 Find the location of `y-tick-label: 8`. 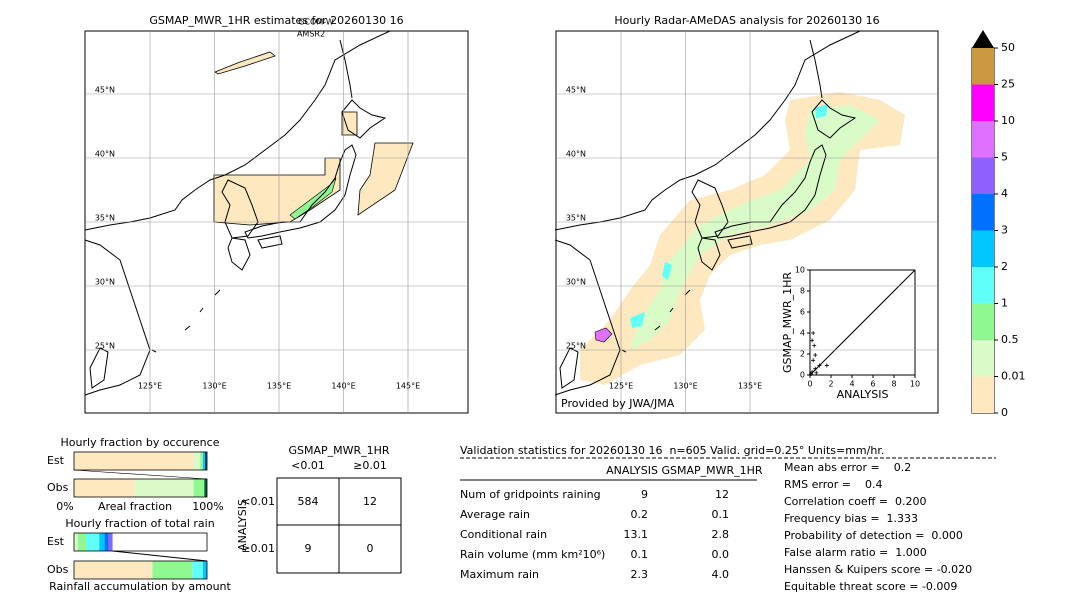

y-tick-label: 8 is located at coordinates (802, 291).